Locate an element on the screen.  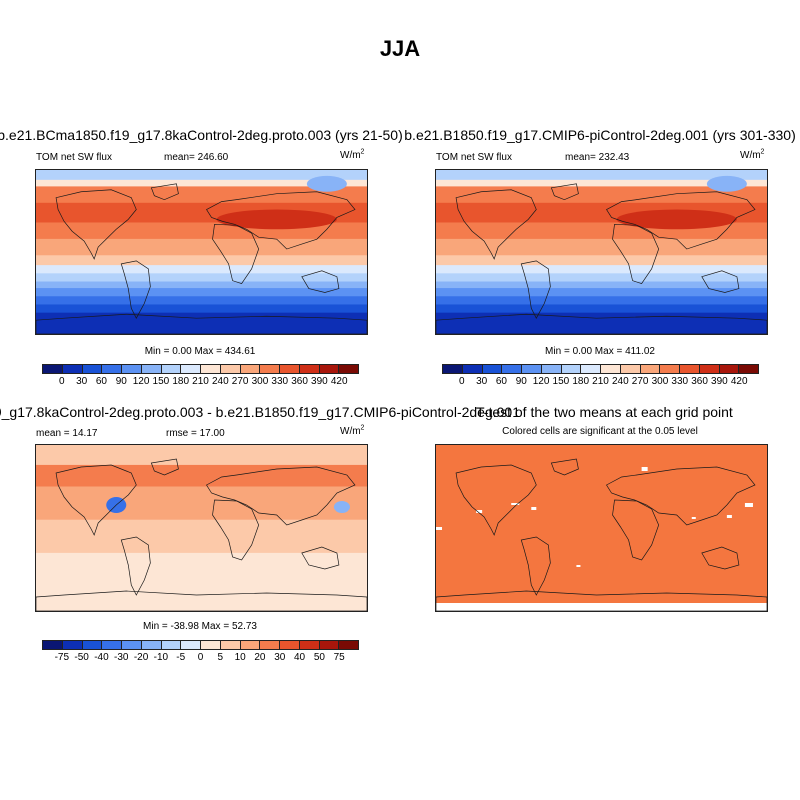
page-title: JJA is located at coordinates (400, 48).